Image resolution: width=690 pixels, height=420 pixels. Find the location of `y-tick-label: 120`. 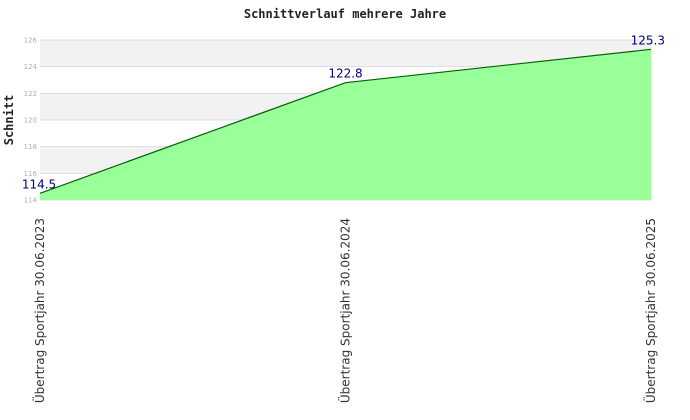

y-tick-label: 120 is located at coordinates (30, 121).